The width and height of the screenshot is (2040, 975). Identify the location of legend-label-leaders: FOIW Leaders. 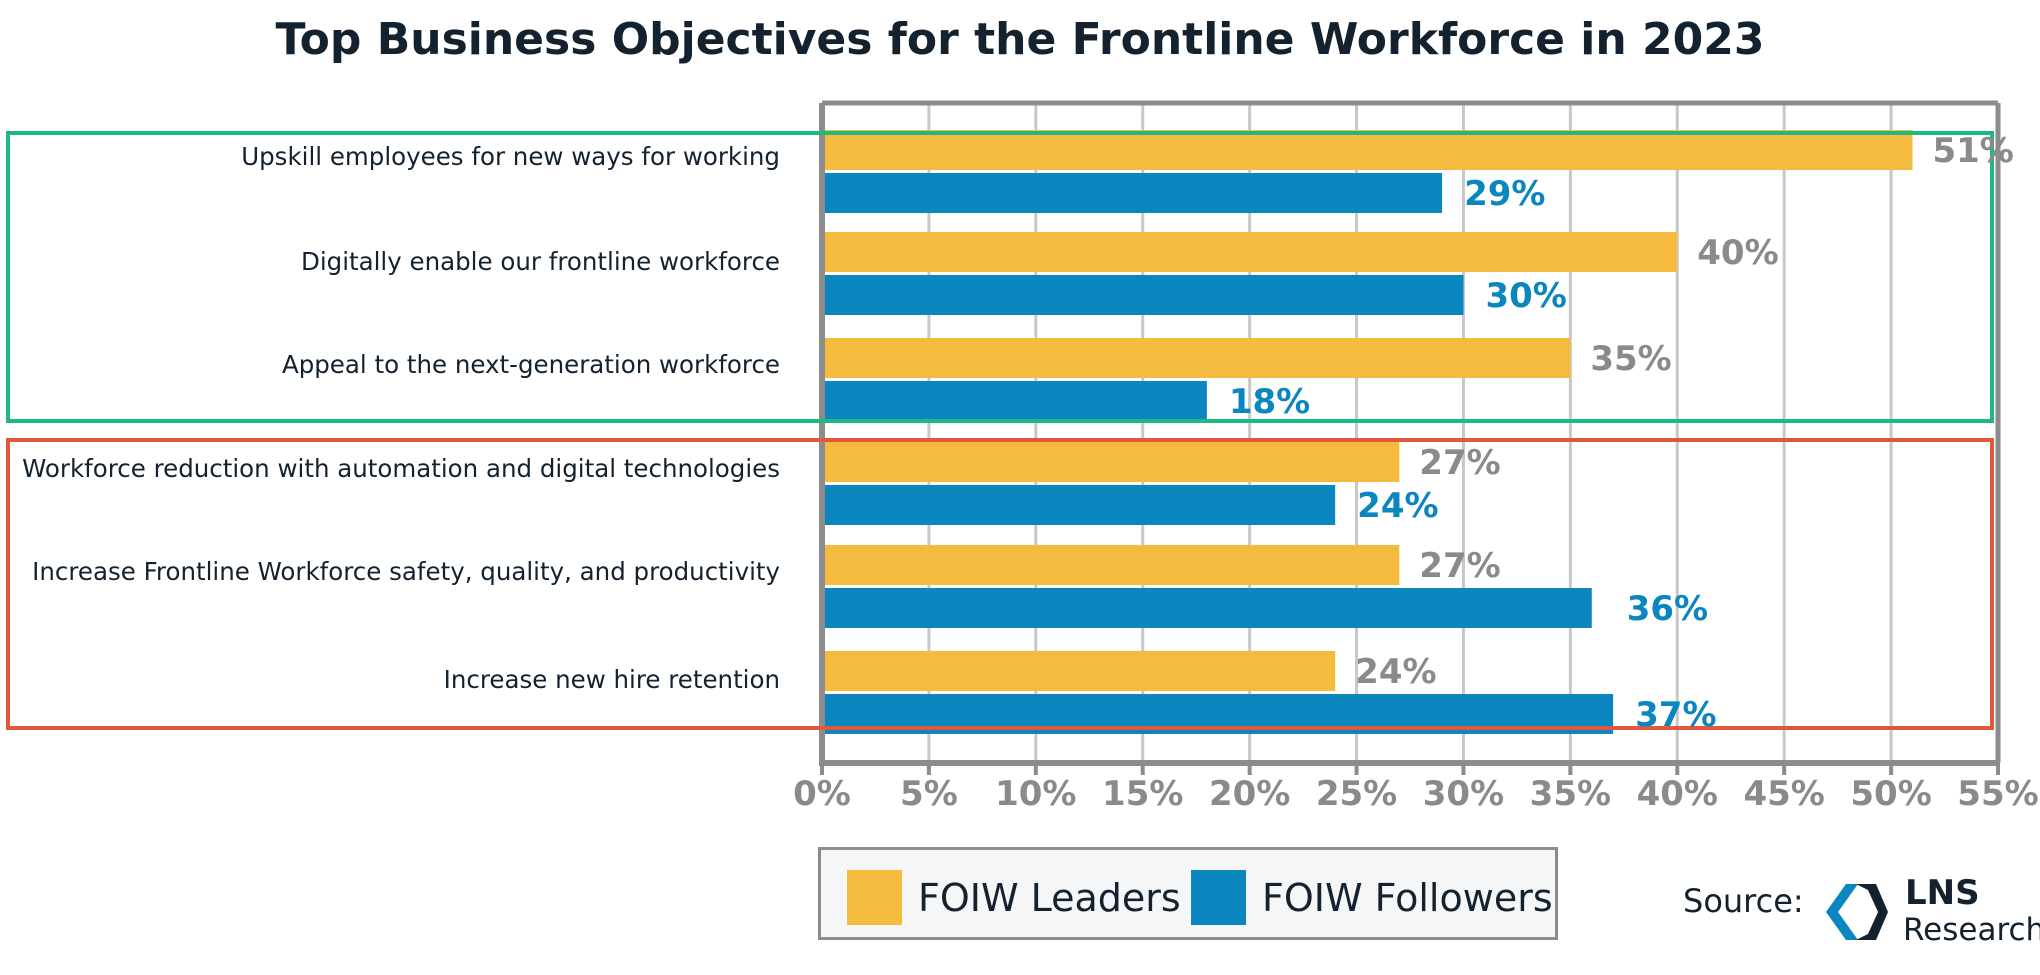
(1049, 898).